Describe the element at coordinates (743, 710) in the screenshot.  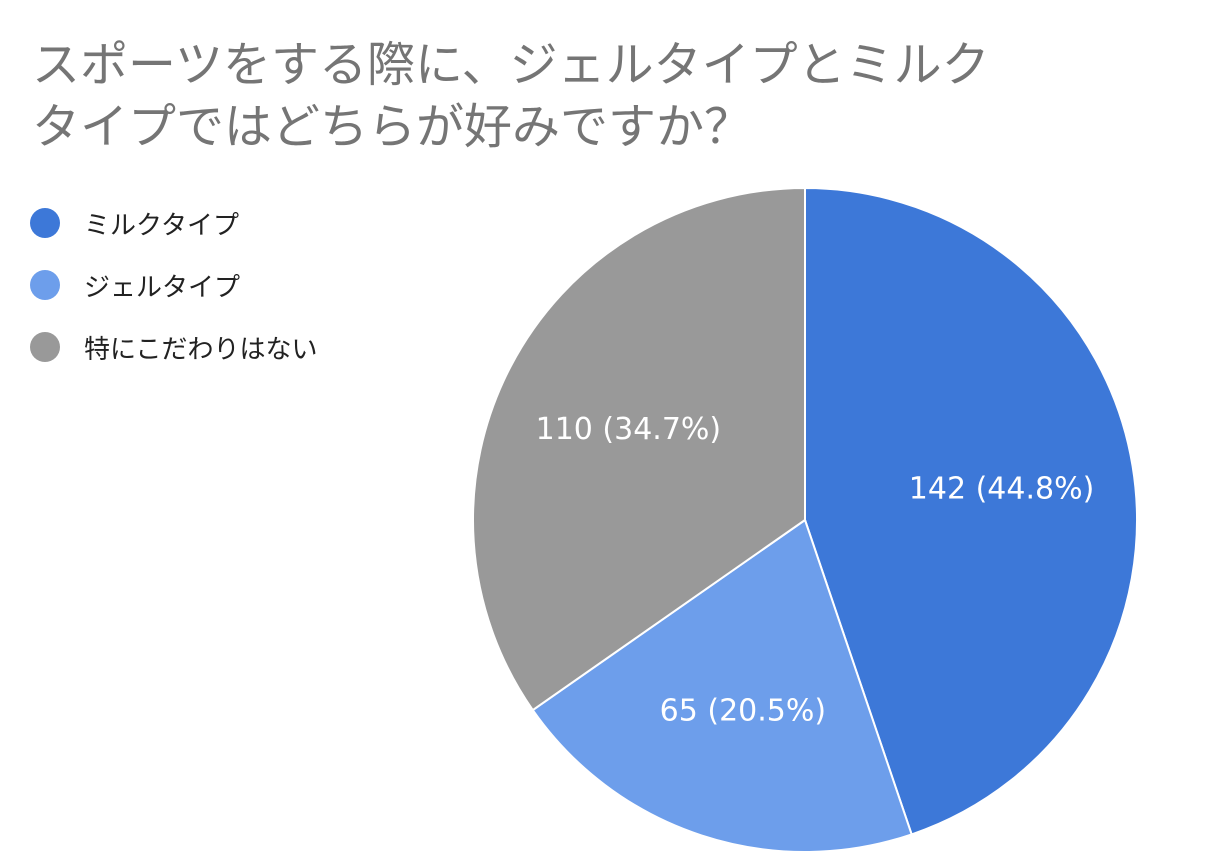
I see `slice-gel-label: 65 (20.5%)` at that location.